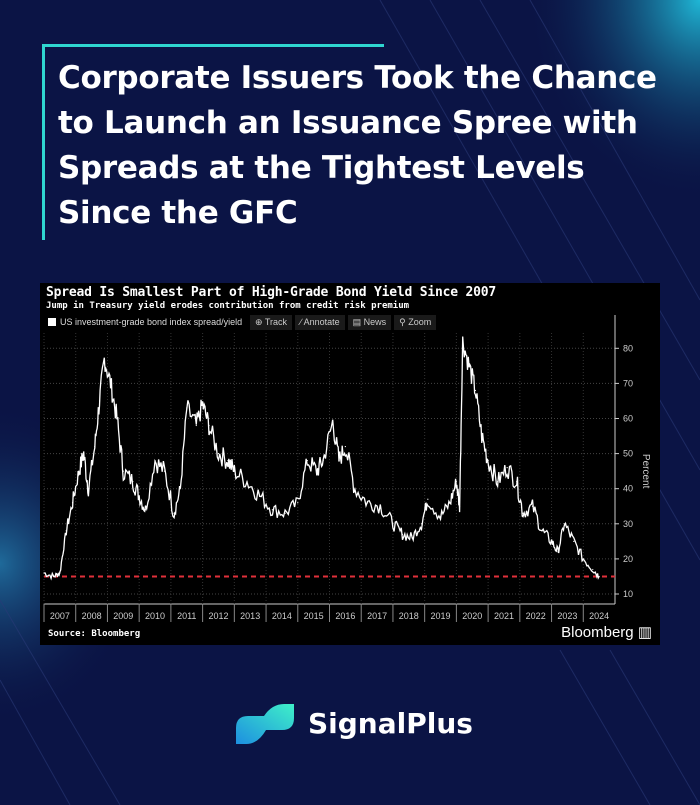 This screenshot has width=700, height=805. Describe the element at coordinates (628, 524) in the screenshot. I see `y-tick-label: 30` at that location.